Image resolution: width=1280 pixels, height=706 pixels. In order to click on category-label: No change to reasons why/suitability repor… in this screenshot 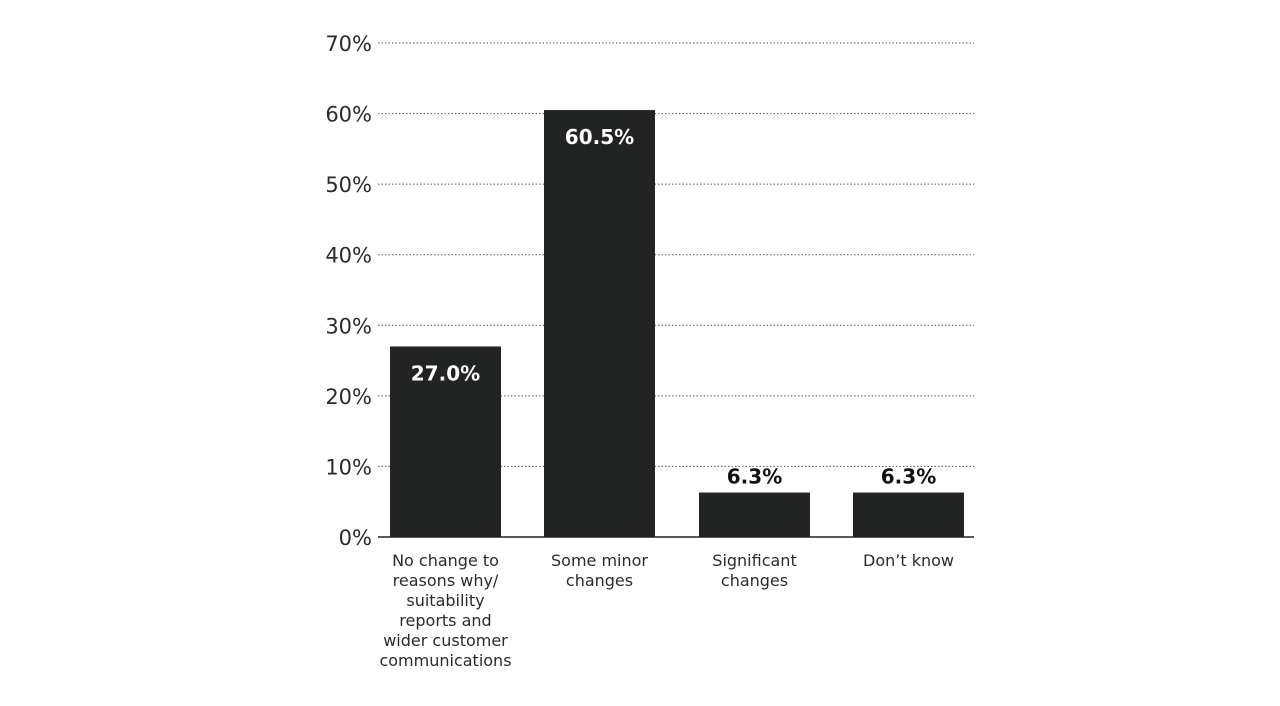, I will do `click(445, 610)`.